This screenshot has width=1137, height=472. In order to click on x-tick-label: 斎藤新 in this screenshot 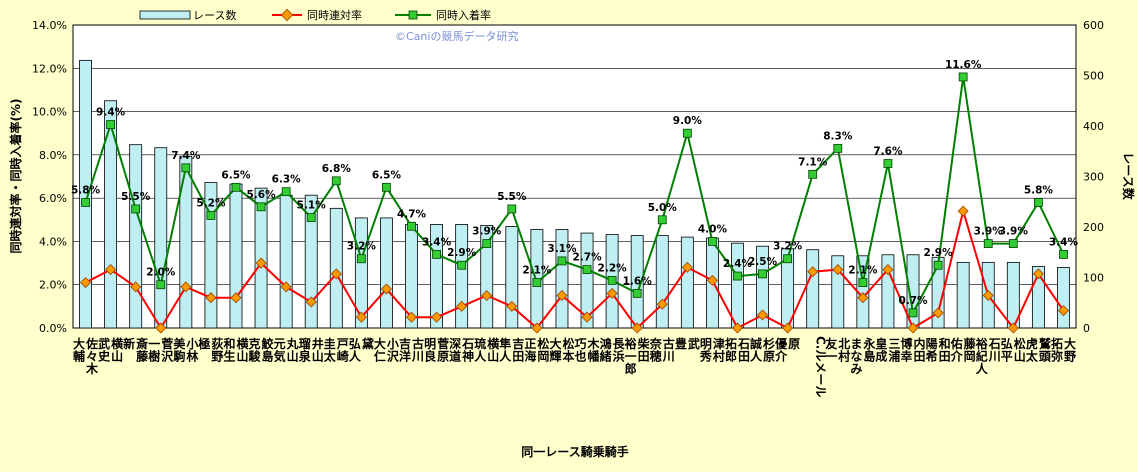, I will do `click(136, 350)`.